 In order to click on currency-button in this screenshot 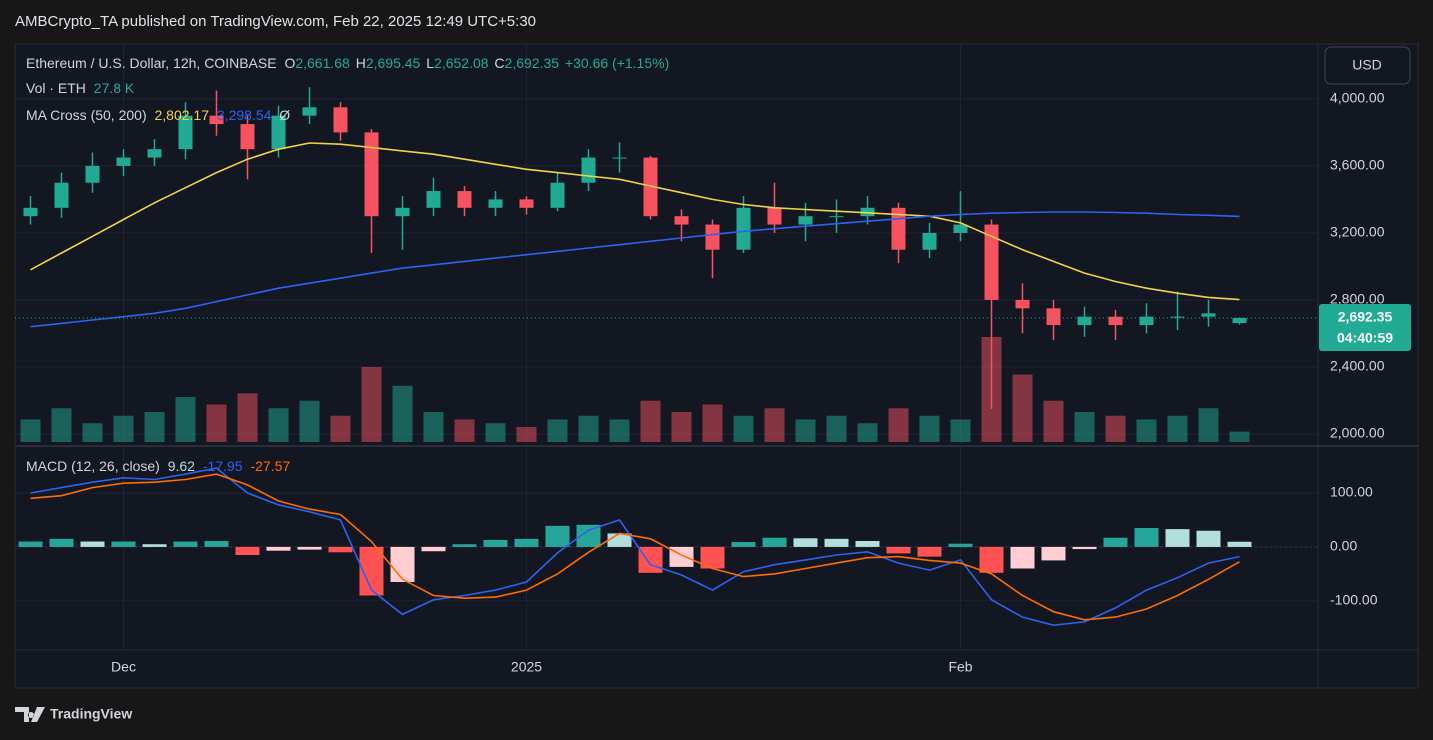, I will do `click(1367, 65)`.